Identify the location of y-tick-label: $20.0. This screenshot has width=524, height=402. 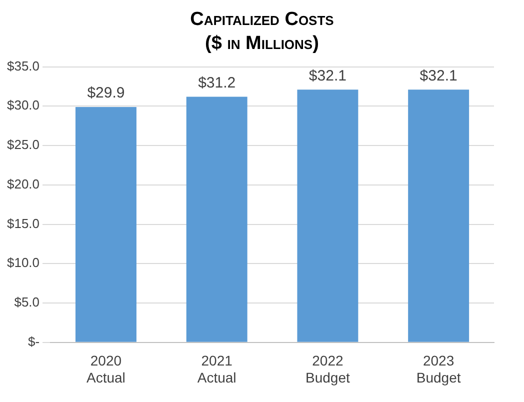
(23, 184).